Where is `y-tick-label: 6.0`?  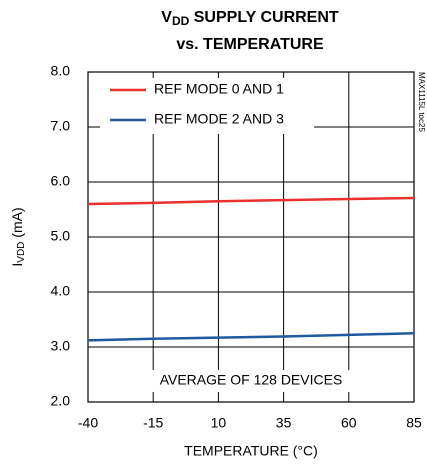 y-tick-label: 6.0 is located at coordinates (61, 181).